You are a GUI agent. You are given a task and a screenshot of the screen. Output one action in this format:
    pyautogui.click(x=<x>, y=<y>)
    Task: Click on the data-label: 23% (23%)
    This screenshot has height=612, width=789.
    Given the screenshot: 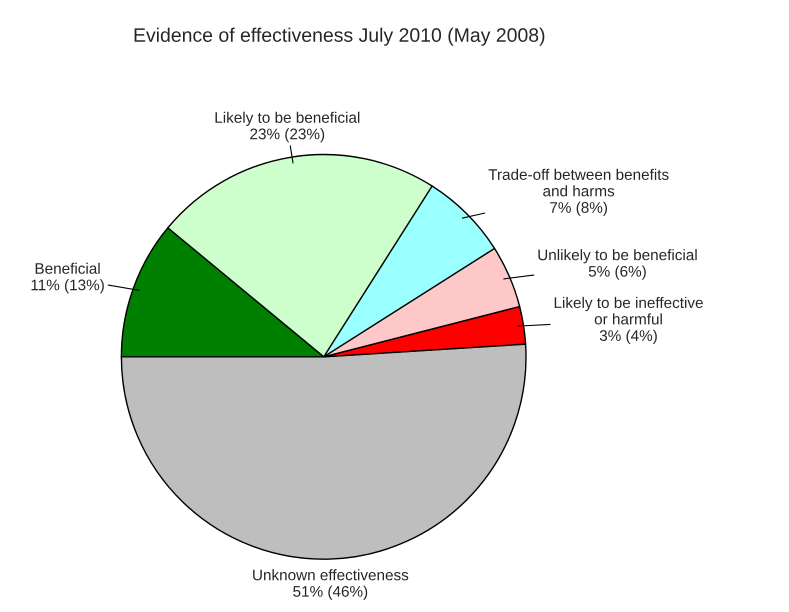 What is the action you would take?
    pyautogui.click(x=287, y=135)
    